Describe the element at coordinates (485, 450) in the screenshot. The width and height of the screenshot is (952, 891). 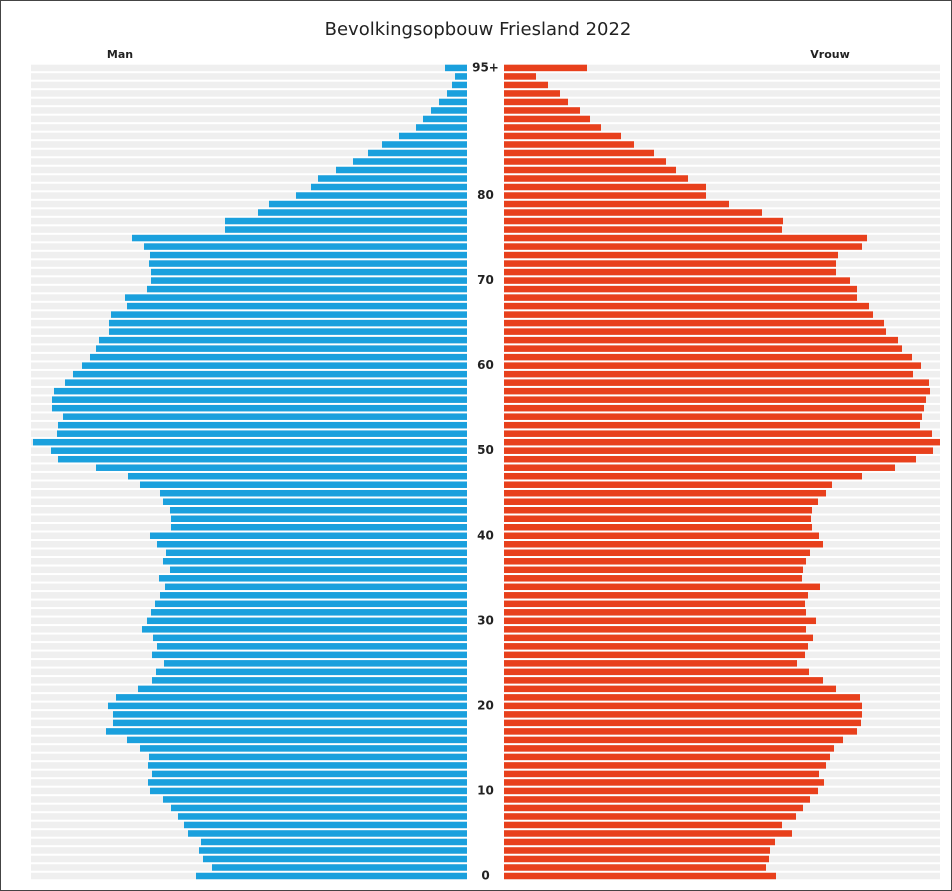
I see `y-tick-label: 50` at that location.